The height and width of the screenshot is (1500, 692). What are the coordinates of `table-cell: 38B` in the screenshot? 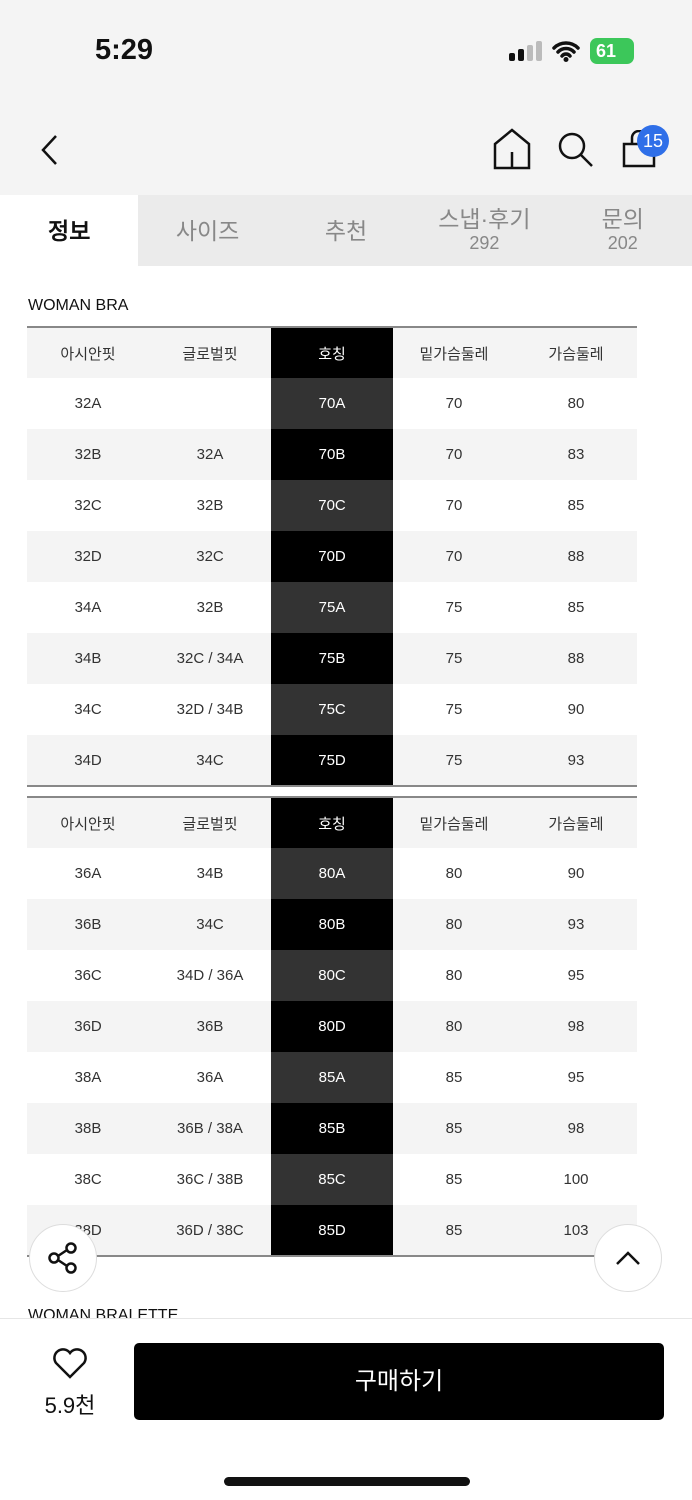 It's located at (88, 1128).